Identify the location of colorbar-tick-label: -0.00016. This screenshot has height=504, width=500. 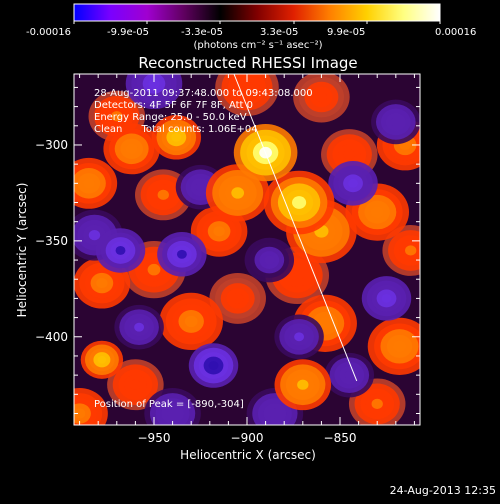
(48, 32).